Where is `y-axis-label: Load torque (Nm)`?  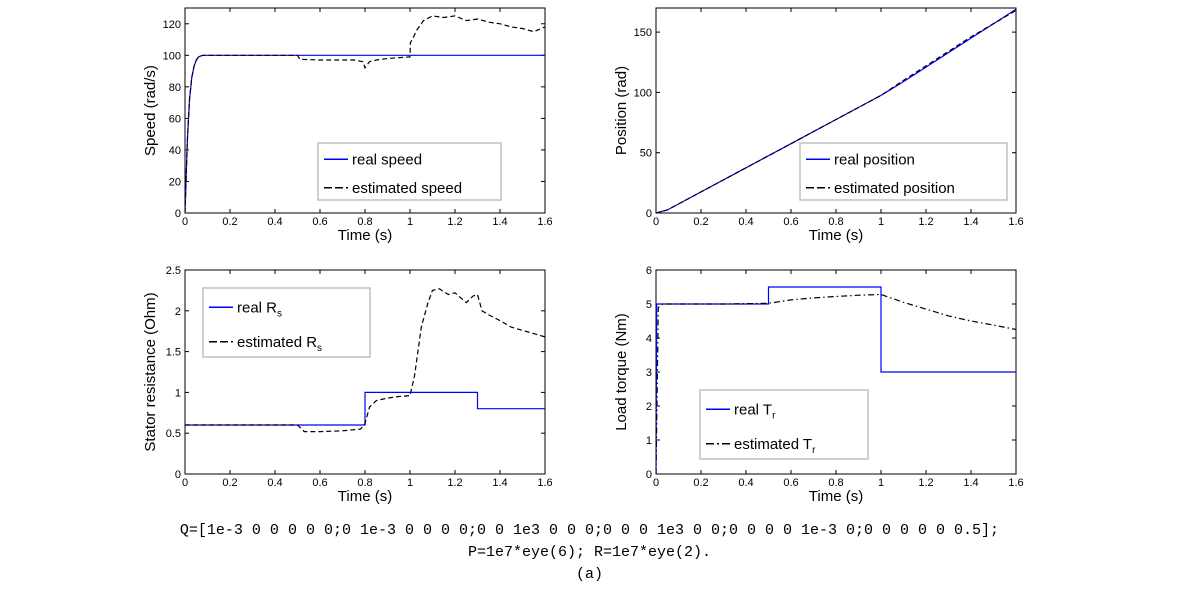 y-axis-label: Load torque (Nm) is located at coordinates (621, 372).